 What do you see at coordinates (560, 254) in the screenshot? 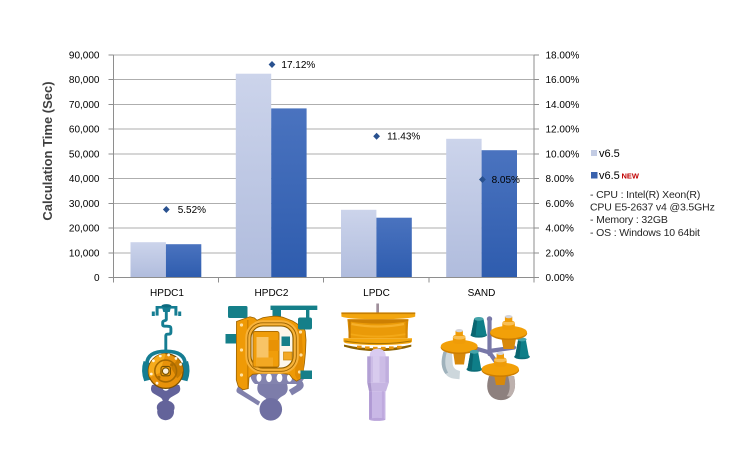
I see `svg-text: 2.00%` at bounding box center [560, 254].